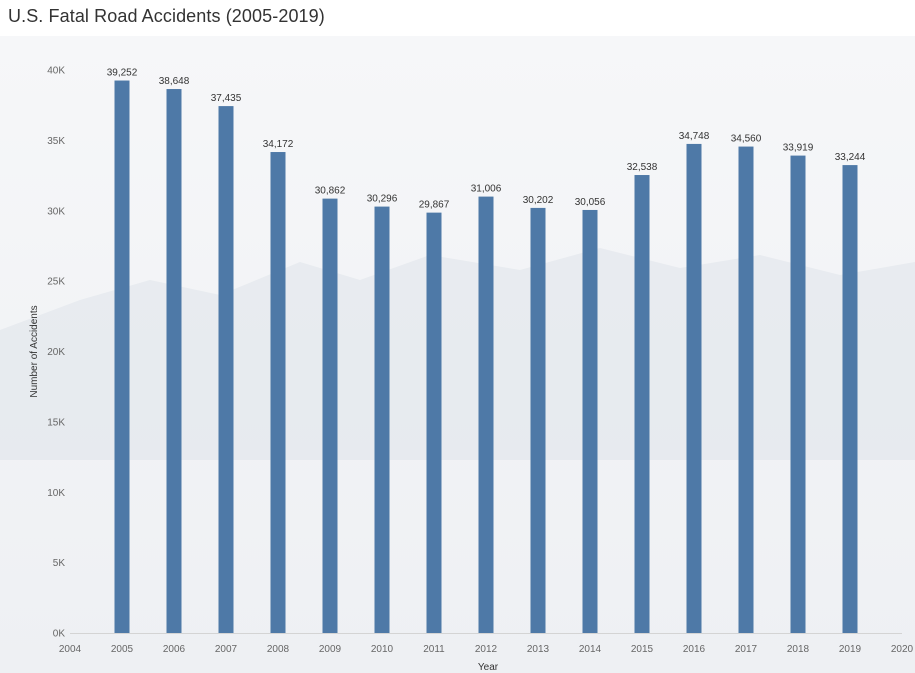  Describe the element at coordinates (34, 351) in the screenshot. I see `y-axis-title: Number of Accidents` at that location.